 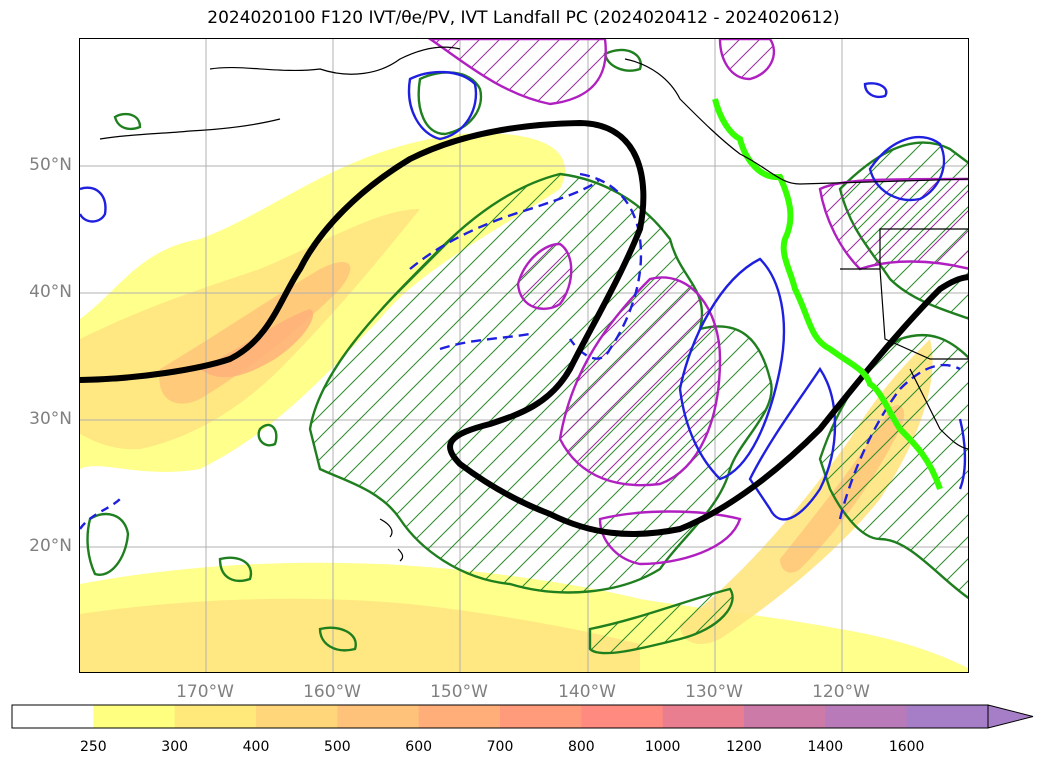 I want to click on lon-label-140w: 140°W, so click(x=587, y=692).